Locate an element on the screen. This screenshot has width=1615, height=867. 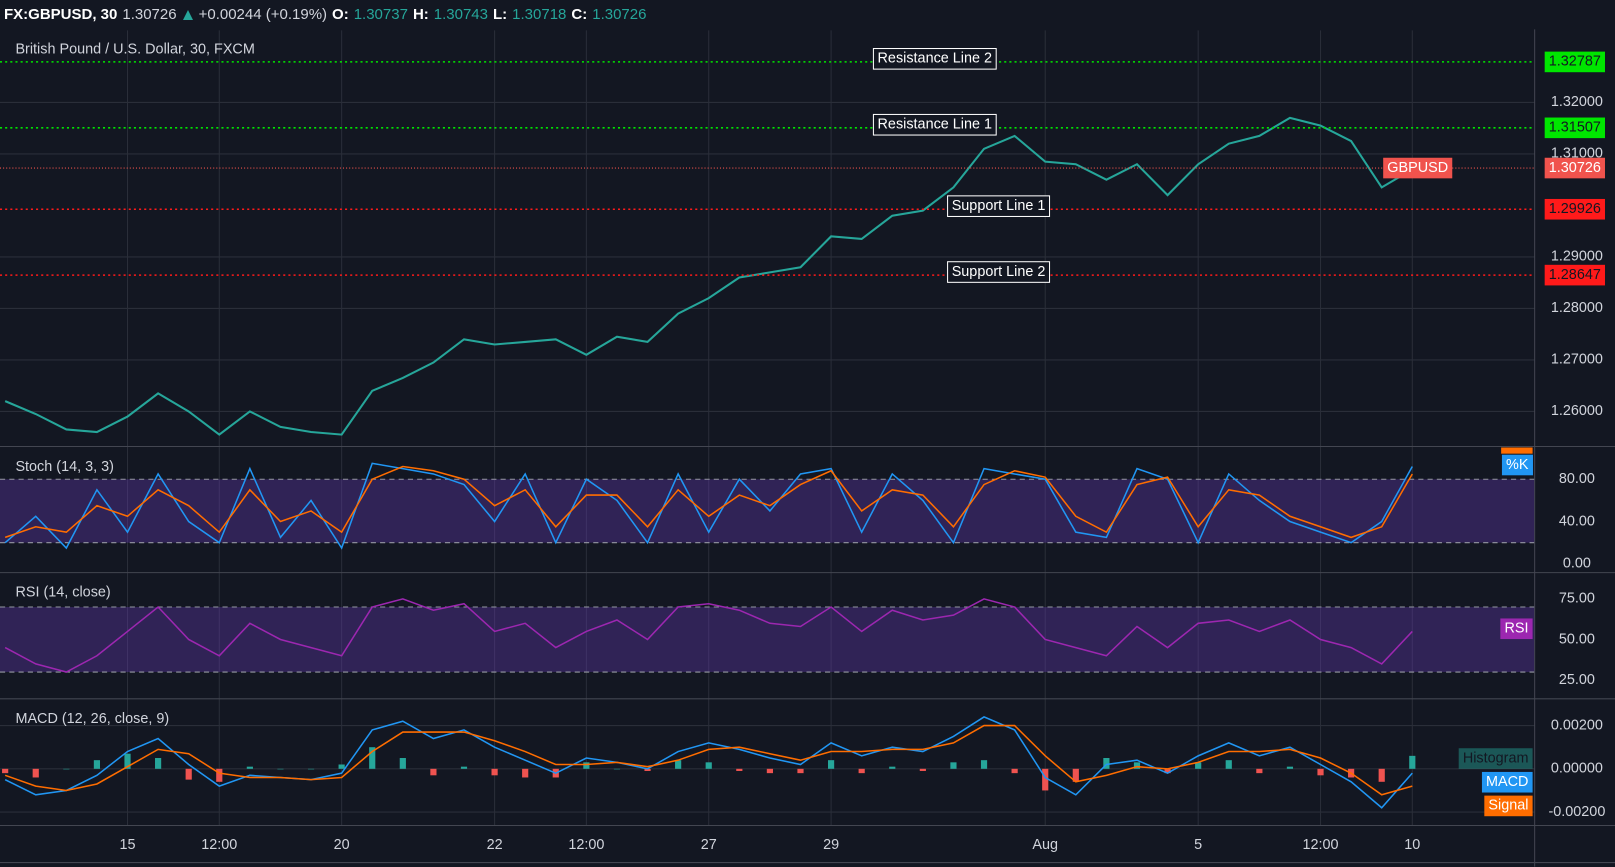
legend-item: Signal is located at coordinates (1508, 806).